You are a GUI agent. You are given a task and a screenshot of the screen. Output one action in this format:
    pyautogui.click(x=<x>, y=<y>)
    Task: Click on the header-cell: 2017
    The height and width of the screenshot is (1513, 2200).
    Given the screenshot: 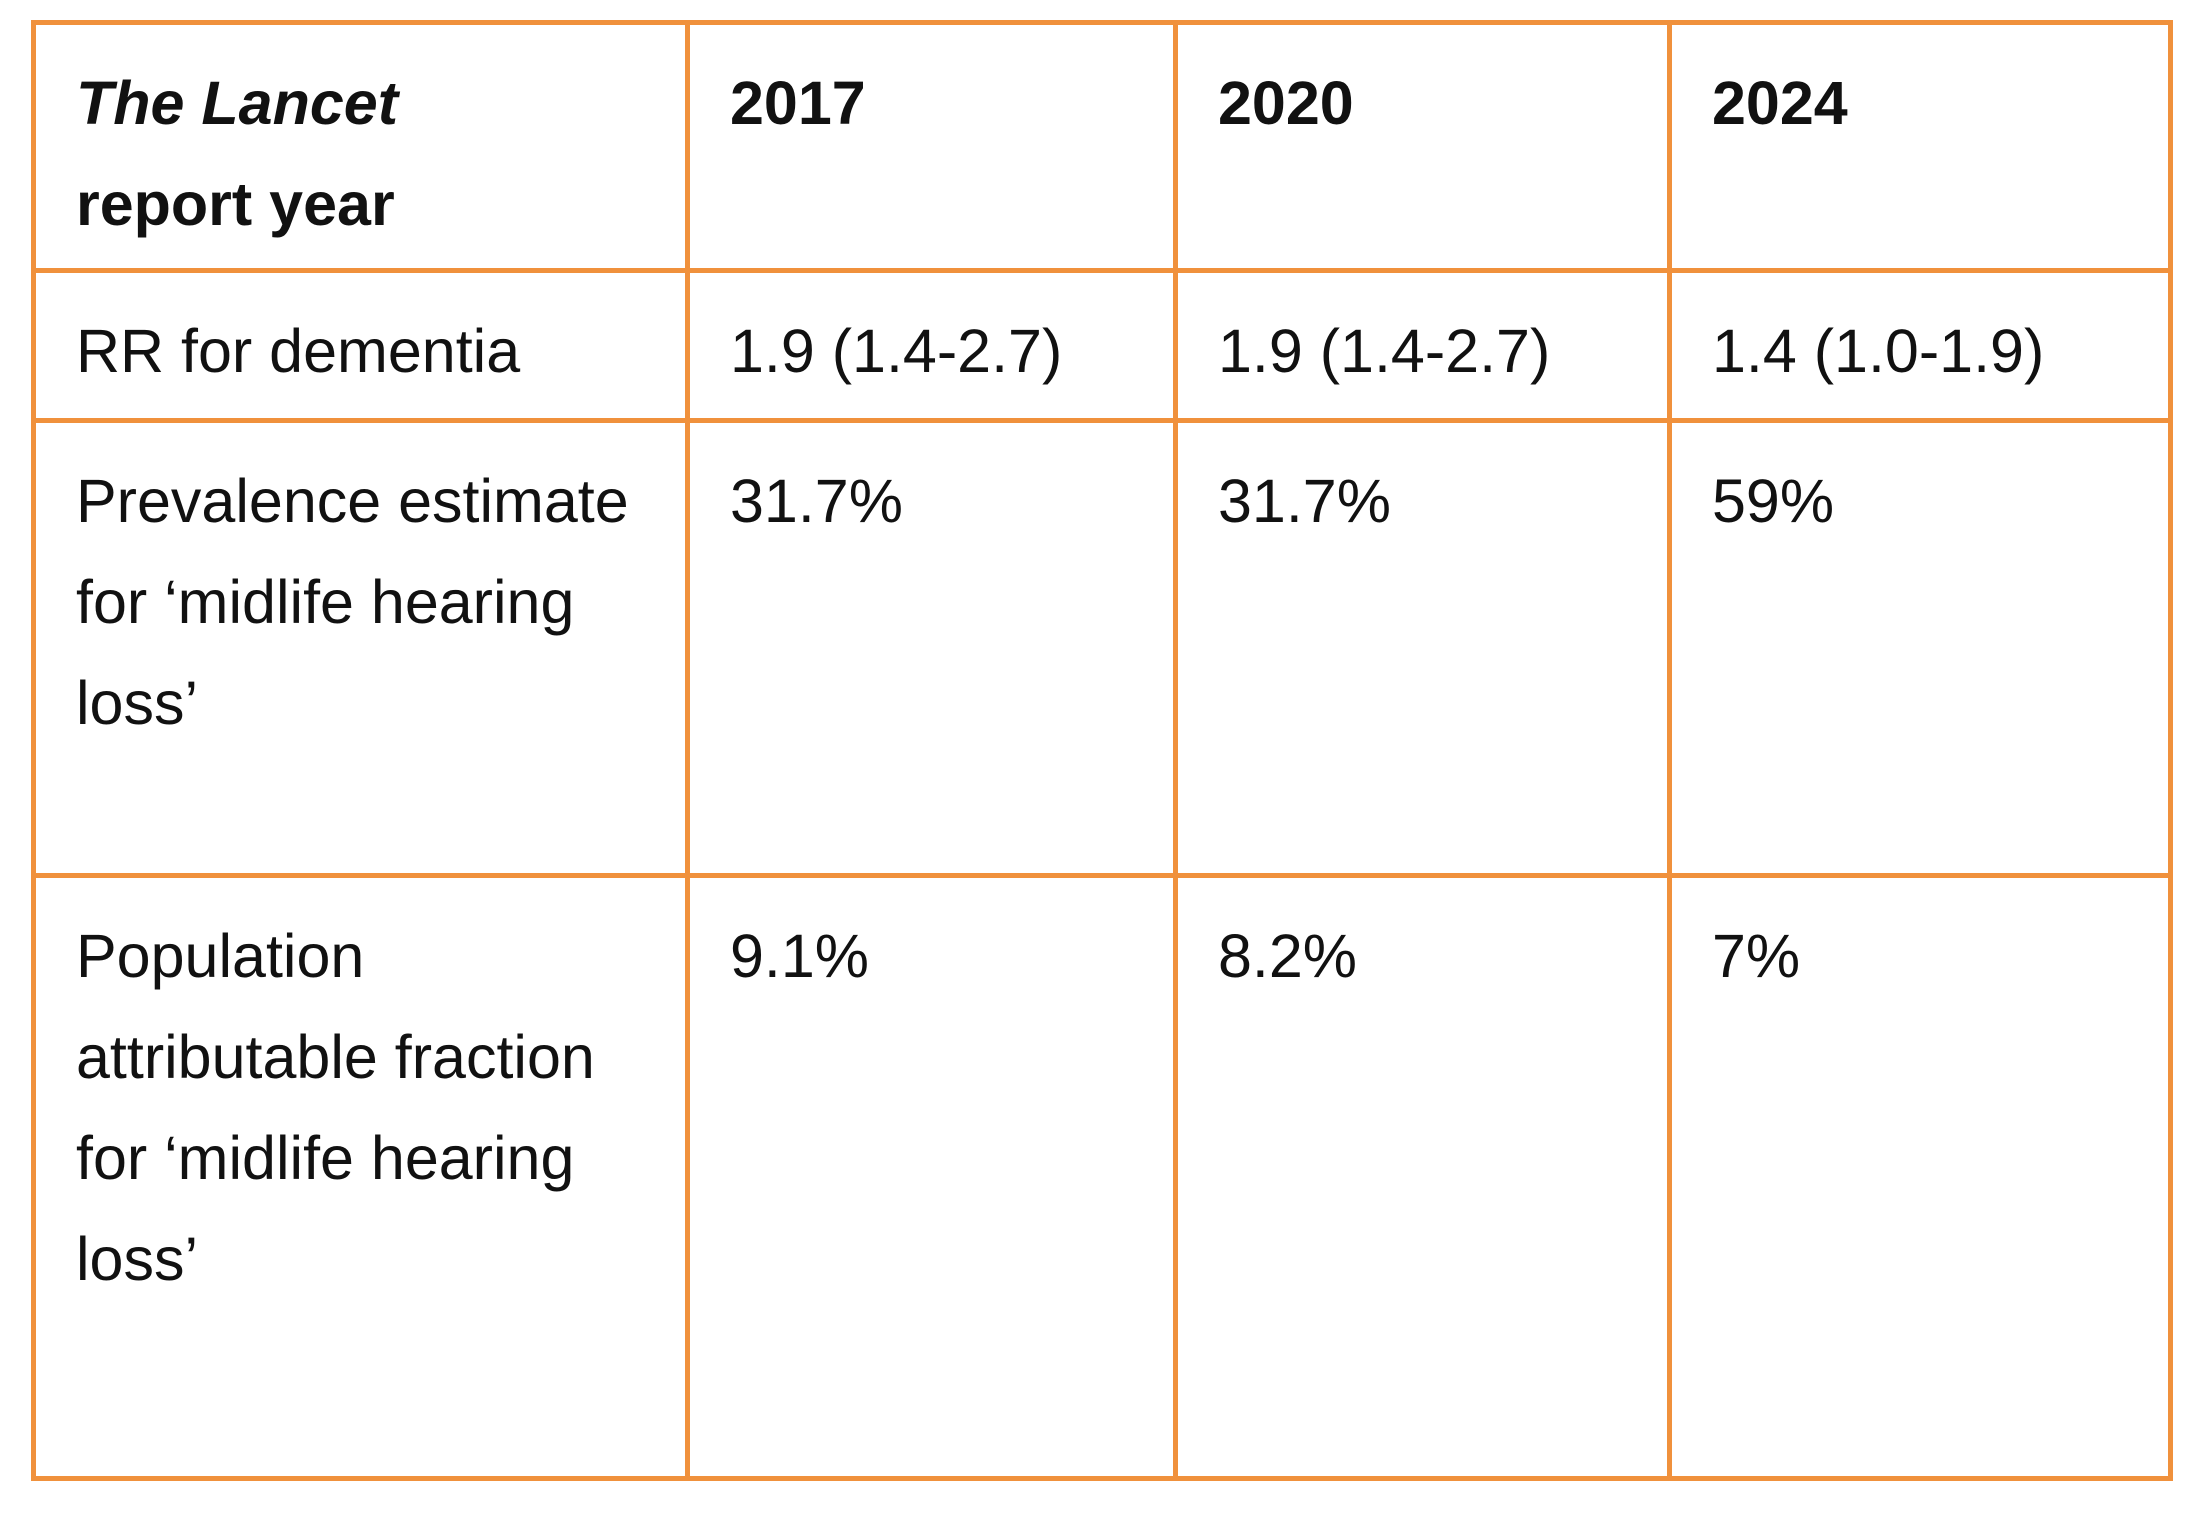 What is the action you would take?
    pyautogui.click(x=931, y=146)
    